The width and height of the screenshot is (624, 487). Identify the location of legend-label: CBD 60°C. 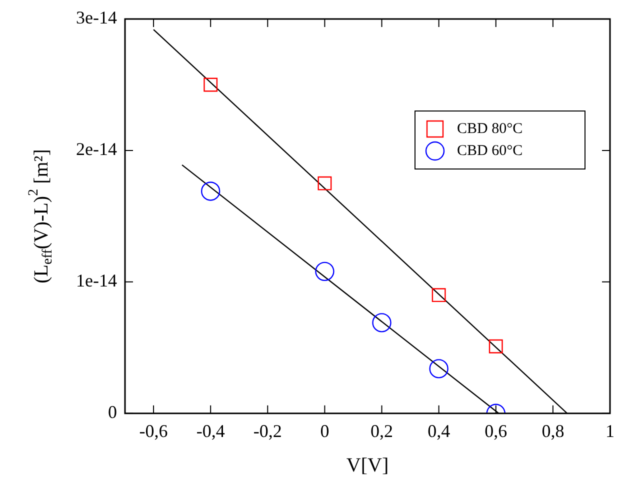
(490, 150).